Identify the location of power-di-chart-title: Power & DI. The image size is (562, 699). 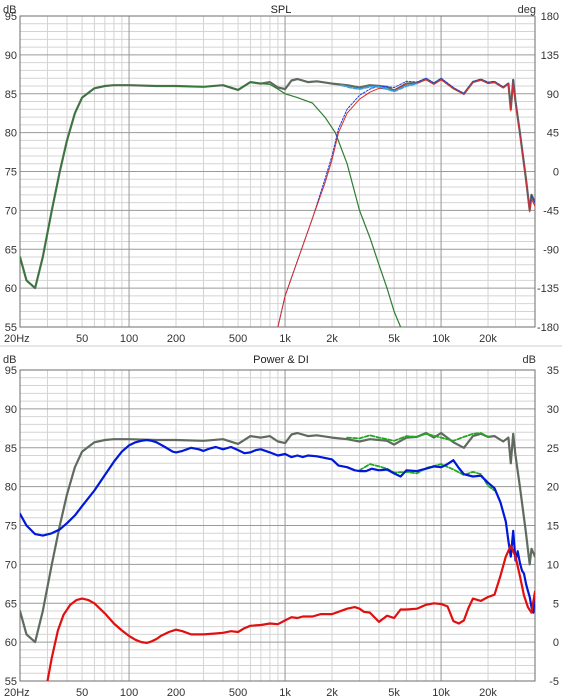
(281, 360).